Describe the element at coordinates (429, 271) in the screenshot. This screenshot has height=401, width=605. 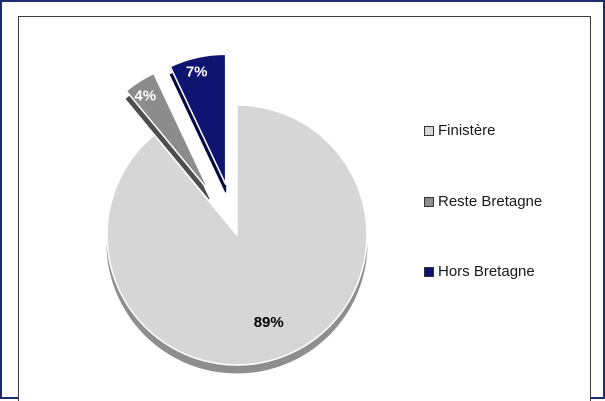
I see `legend-swatch-hors-bretagne` at that location.